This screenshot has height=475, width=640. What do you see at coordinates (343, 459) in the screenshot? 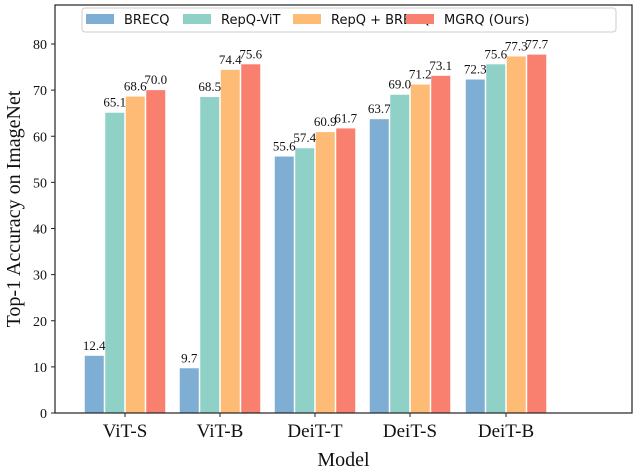
I see `x-axis-label: Model` at bounding box center [343, 459].